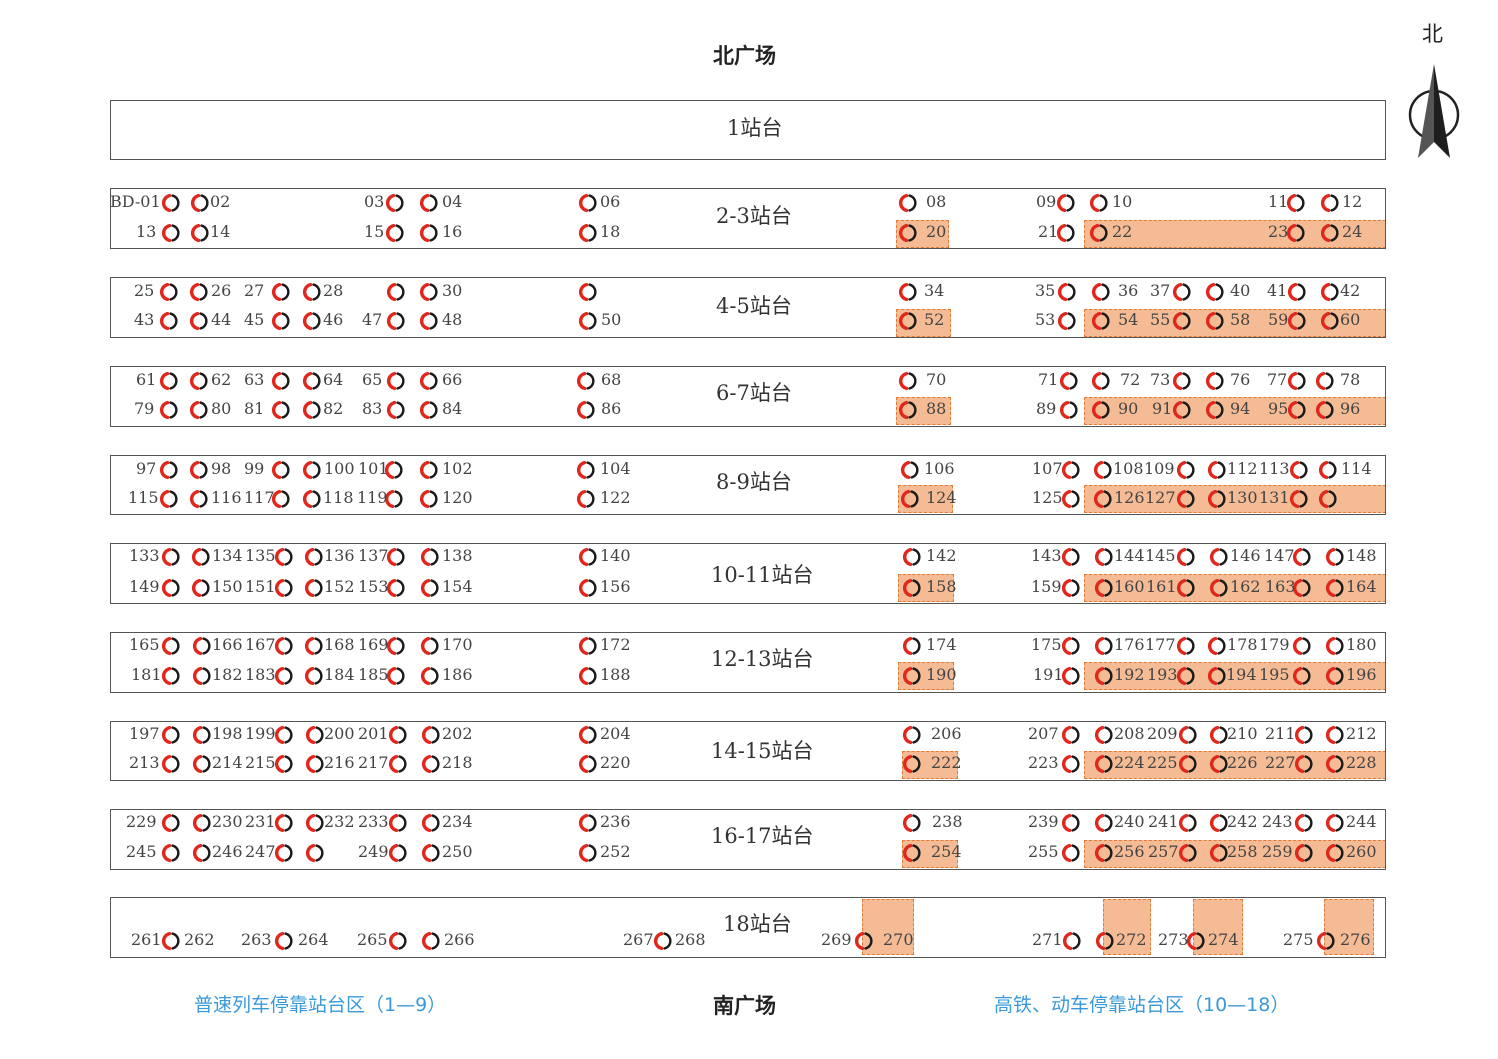  What do you see at coordinates (1129, 555) in the screenshot?
I see `gate-number: 144` at bounding box center [1129, 555].